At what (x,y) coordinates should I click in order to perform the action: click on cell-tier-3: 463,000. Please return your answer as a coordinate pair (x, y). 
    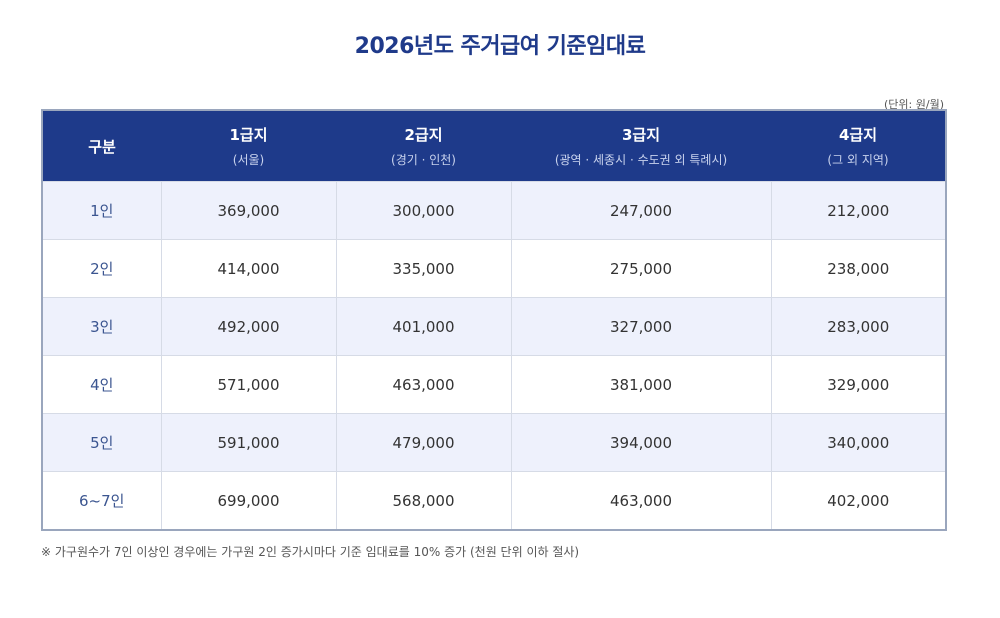
    Looking at the image, I should click on (640, 500).